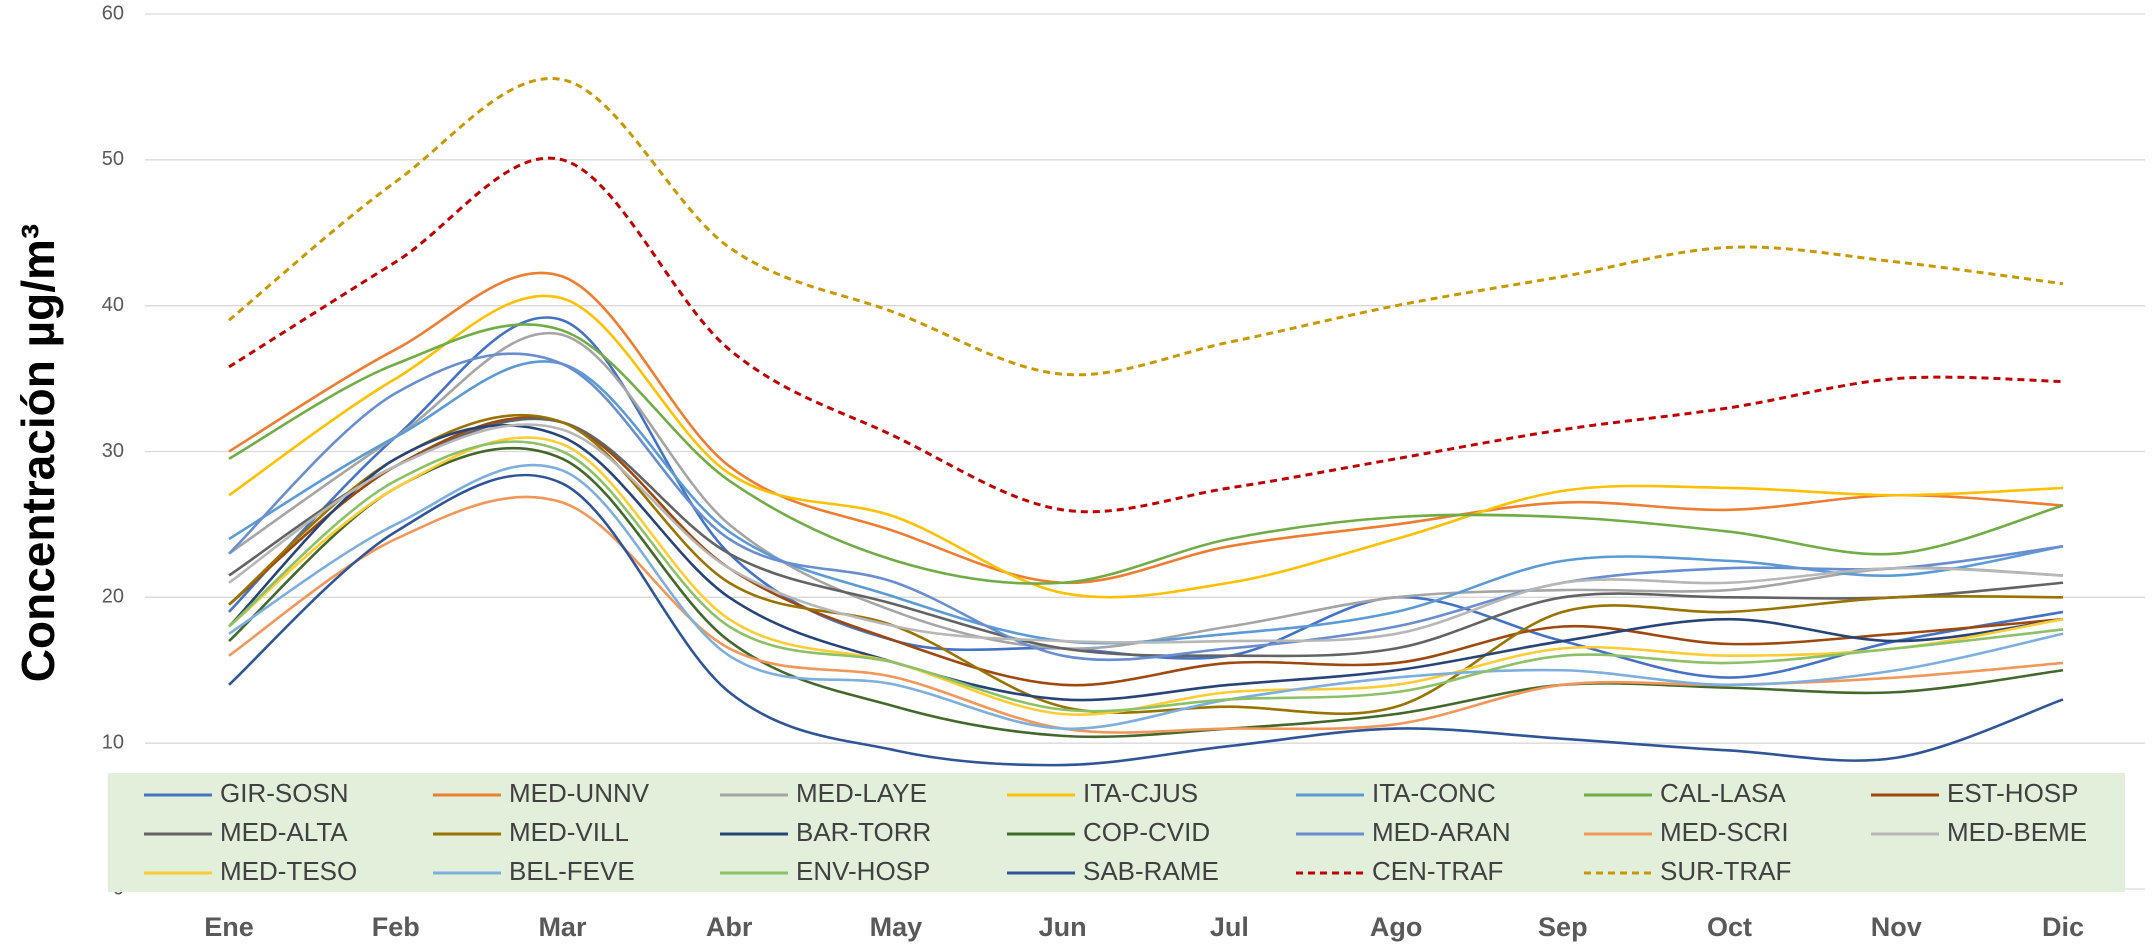 Image resolution: width=2154 pixels, height=947 pixels. I want to click on legend-label: MED-LAYE, so click(861, 793).